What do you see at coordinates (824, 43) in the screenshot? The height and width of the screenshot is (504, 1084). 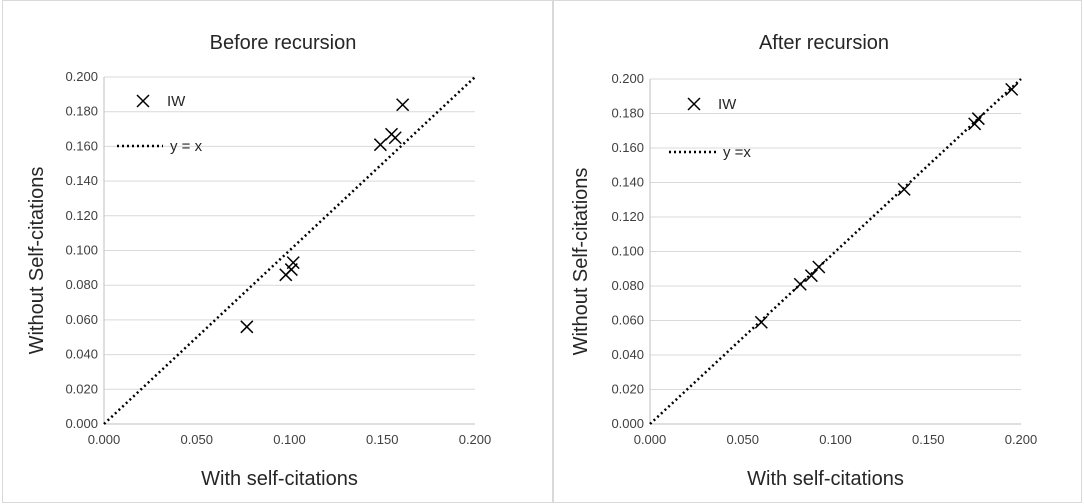 I see `chart-title: After recursion` at bounding box center [824, 43].